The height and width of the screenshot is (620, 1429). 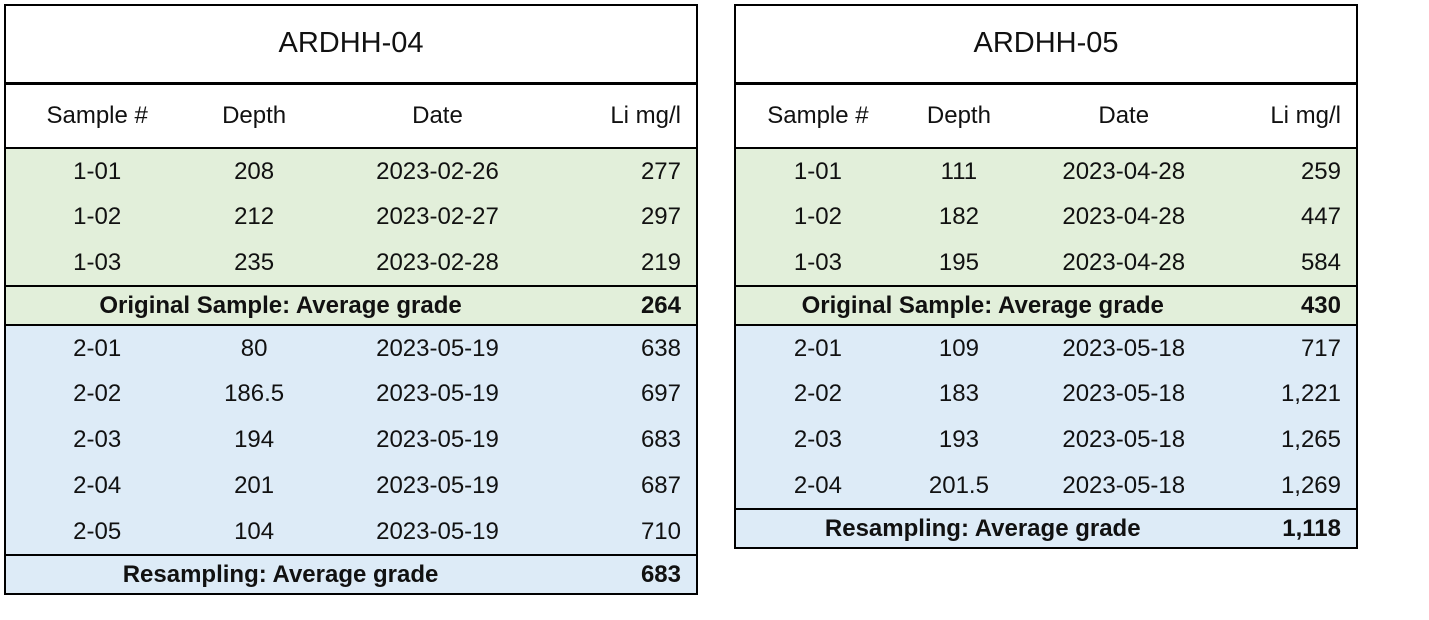 What do you see at coordinates (437, 171) in the screenshot?
I see `date-cell: 2023-02-26` at bounding box center [437, 171].